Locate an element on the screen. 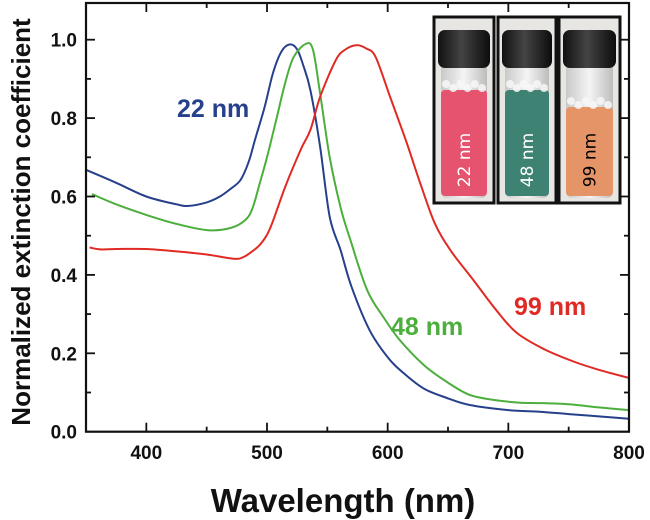 The image size is (650, 520). series-label-48nm: 48 nm is located at coordinates (427, 327).